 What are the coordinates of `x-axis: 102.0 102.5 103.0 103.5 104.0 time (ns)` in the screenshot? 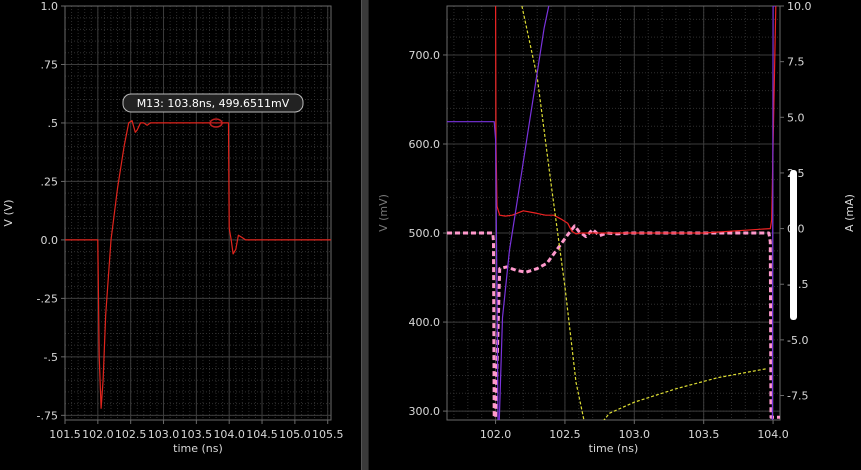 It's located at (634, 437).